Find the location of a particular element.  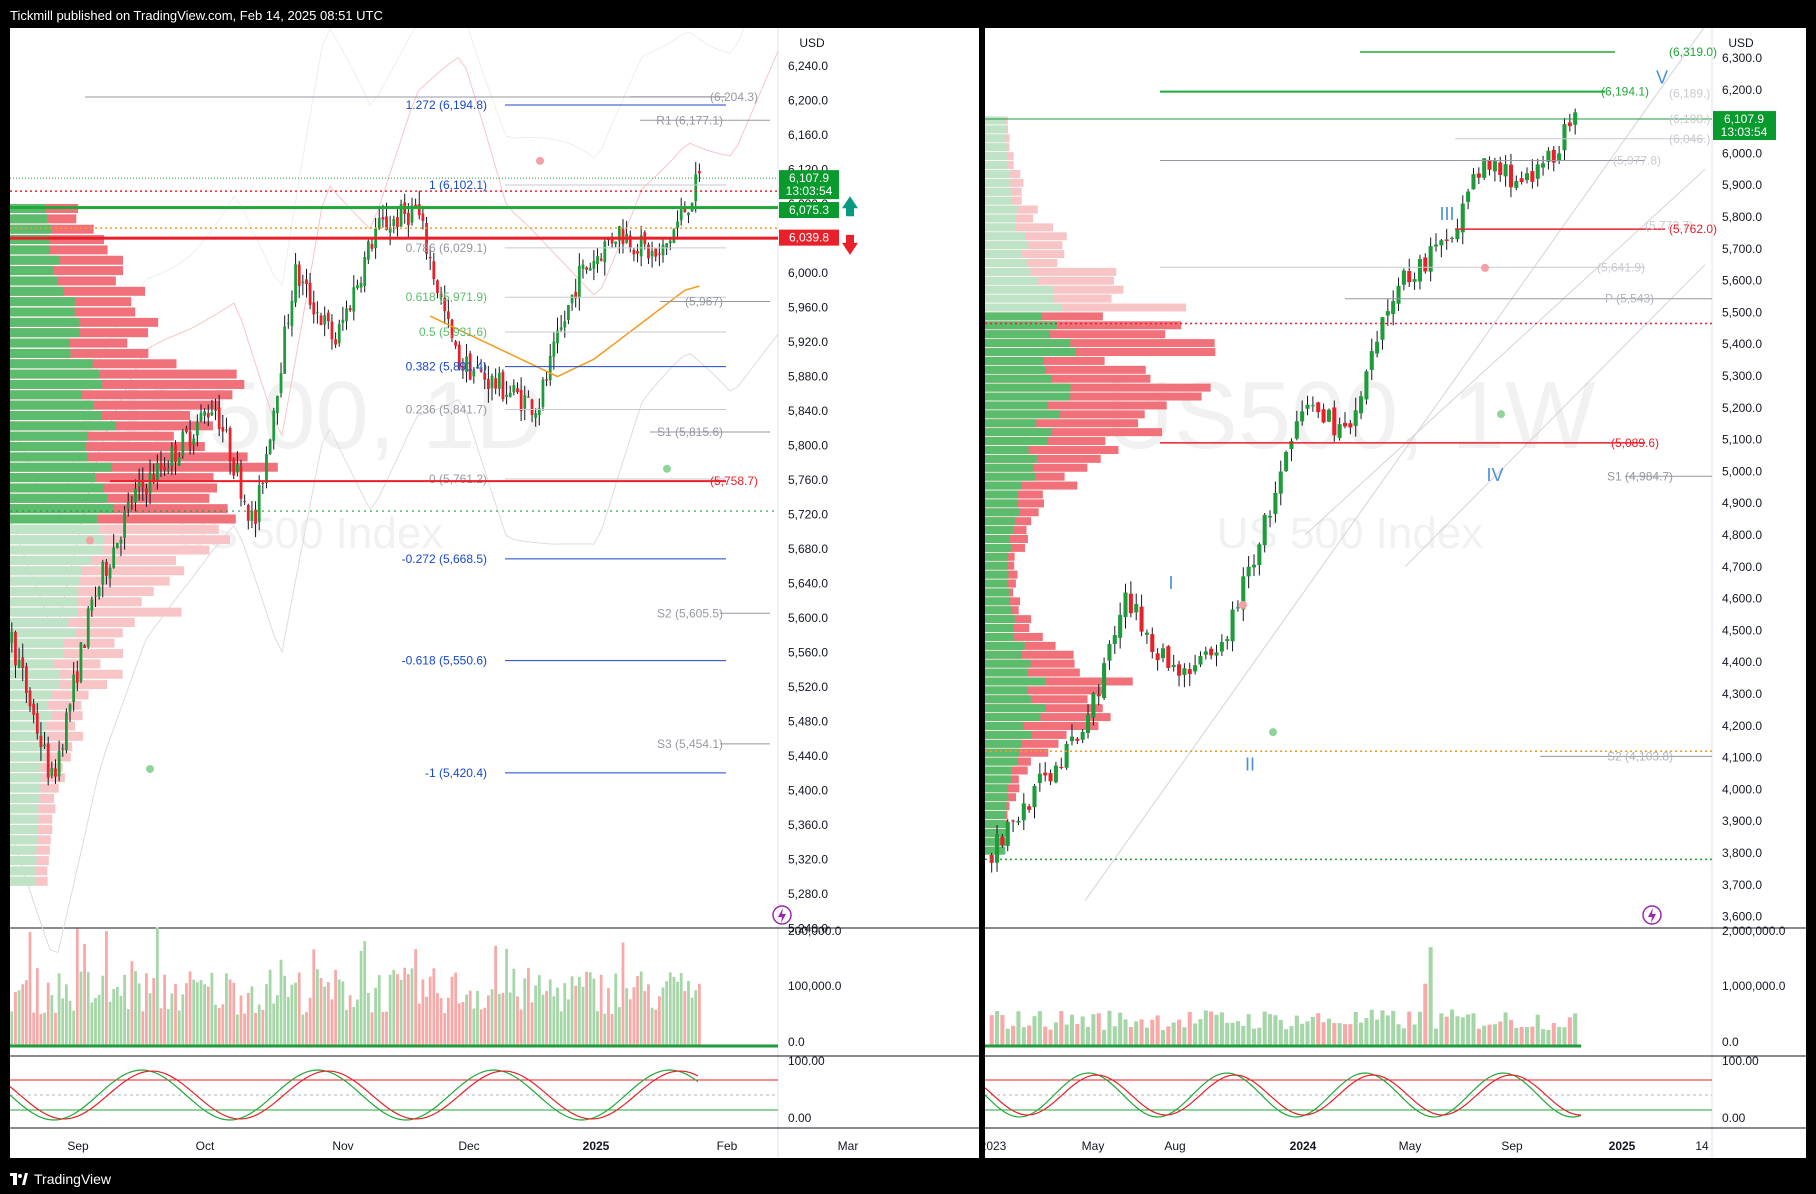

stoch-d-line is located at coordinates (1283, 1095).